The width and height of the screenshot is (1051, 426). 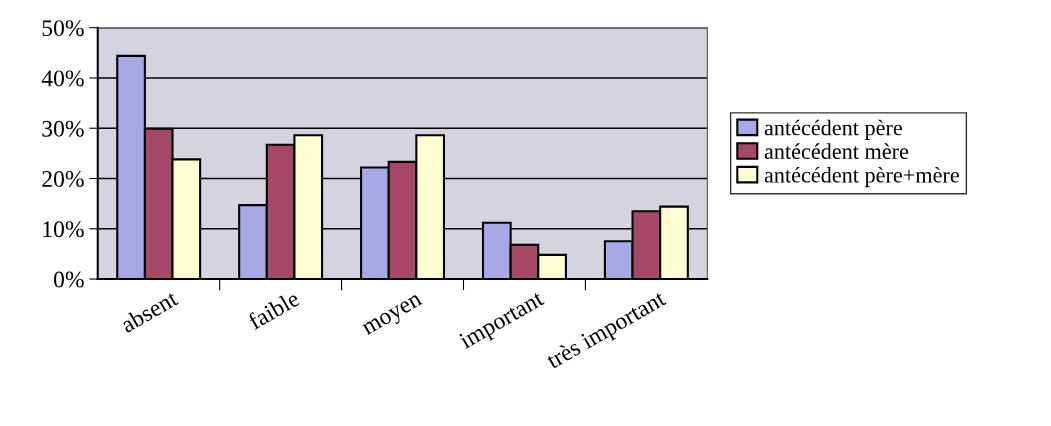 I want to click on y-tick-label: 0%, so click(x=68, y=279).